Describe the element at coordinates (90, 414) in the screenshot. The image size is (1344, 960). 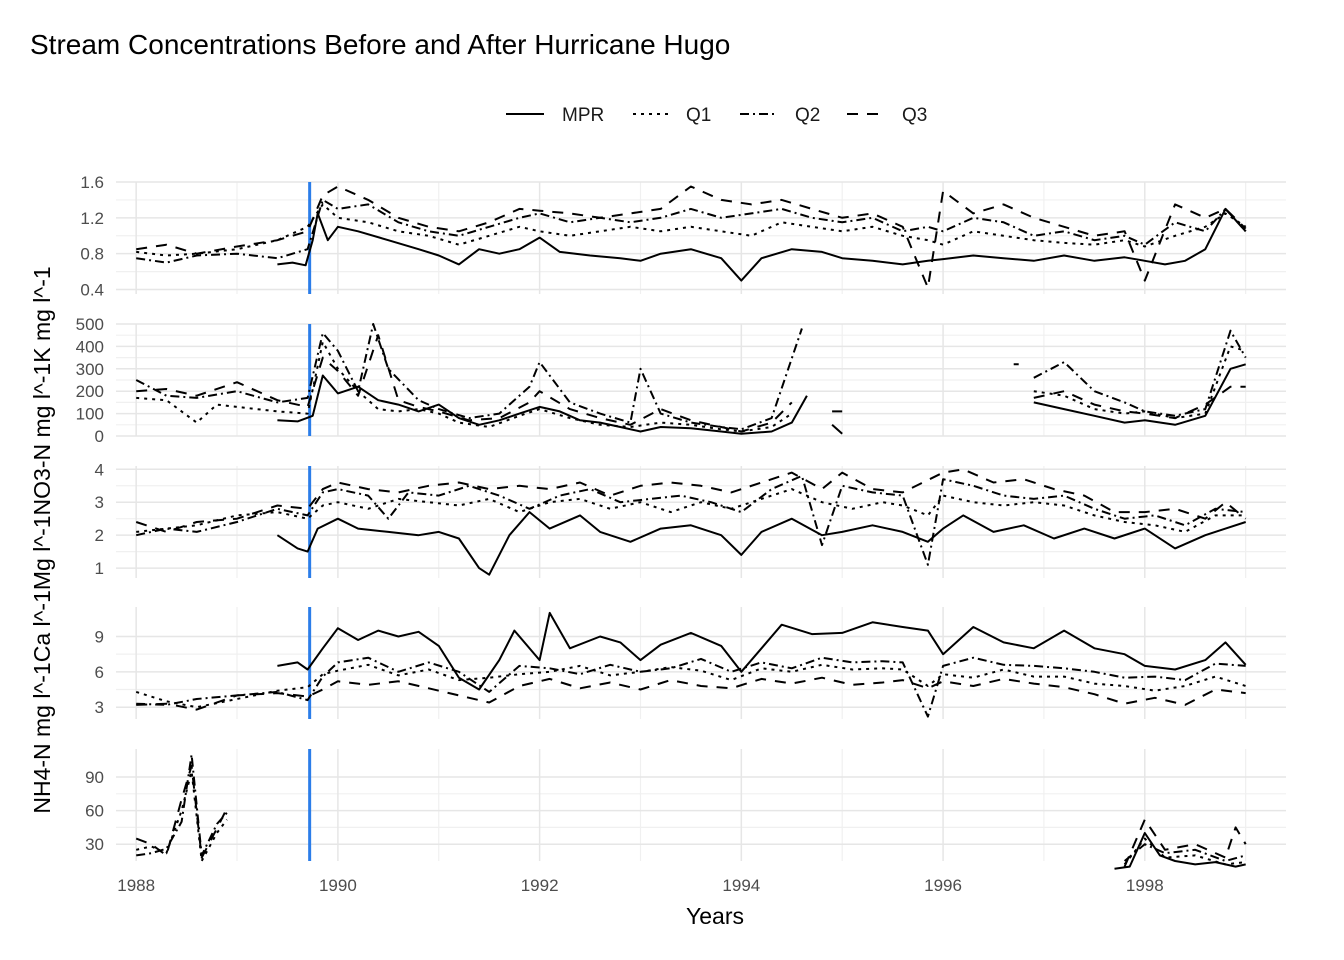
I see `y-tick-label: 100` at that location.